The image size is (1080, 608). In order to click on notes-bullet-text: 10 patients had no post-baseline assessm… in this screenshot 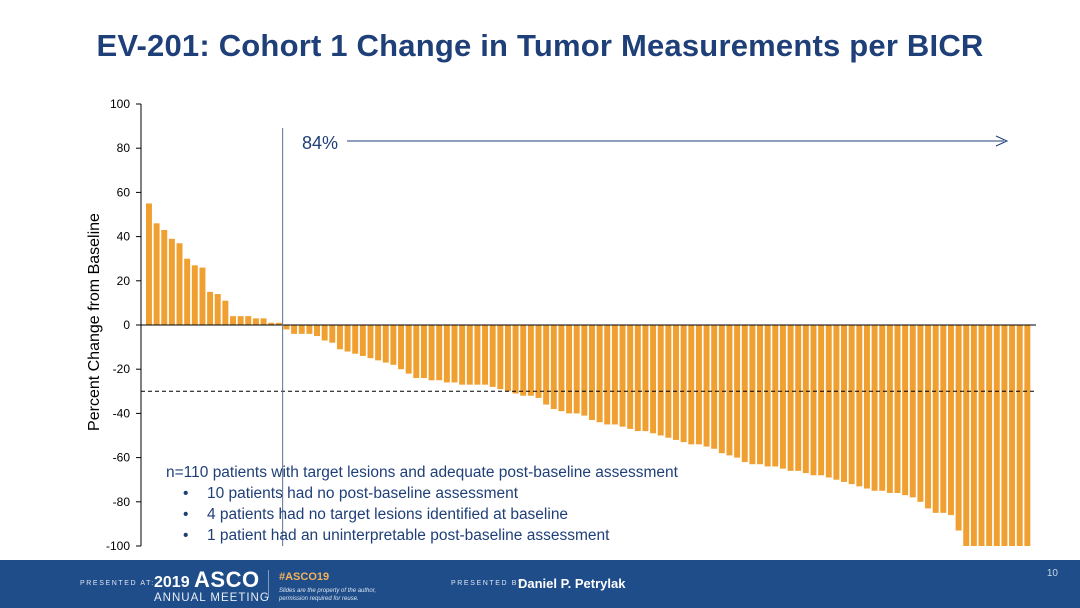, I will do `click(363, 493)`.